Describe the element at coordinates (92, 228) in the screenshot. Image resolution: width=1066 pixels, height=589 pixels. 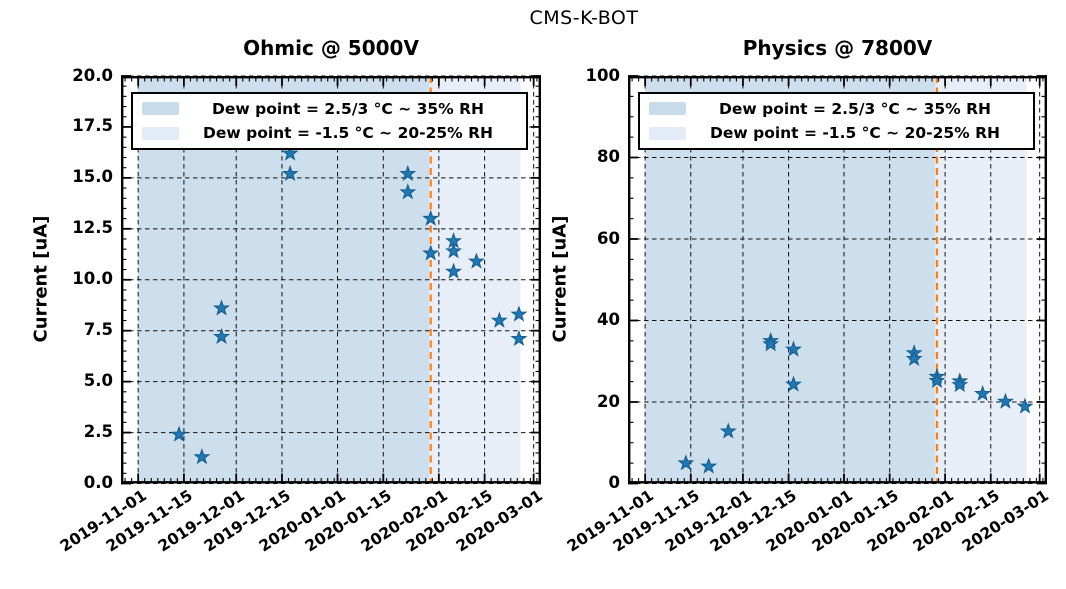
I see `y-tick-label: 12.5` at that location.